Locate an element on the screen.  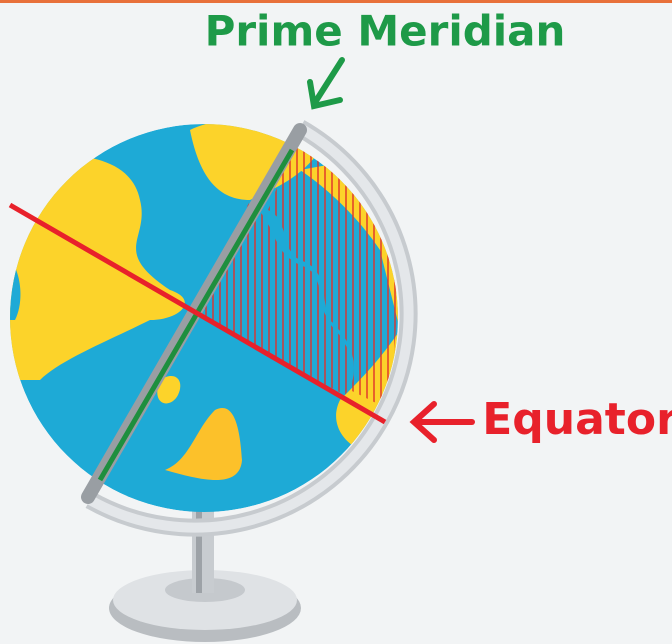
prime-meridian-label: Prime Meridian is located at coordinates (385, 31).